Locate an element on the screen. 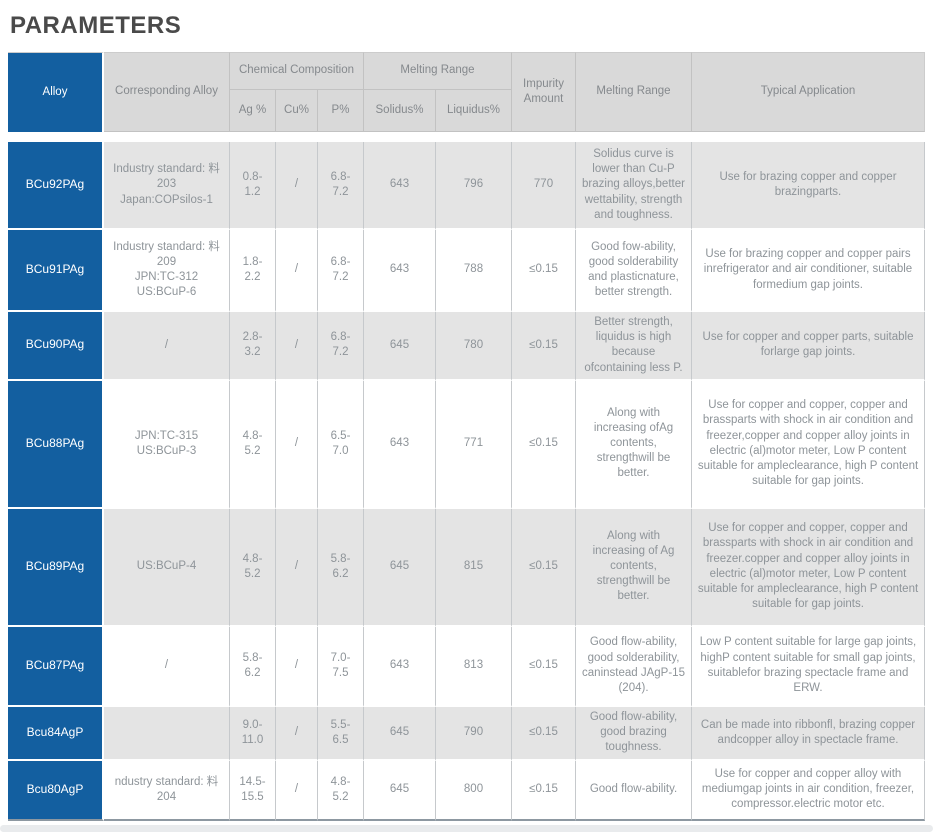 Image resolution: width=933 pixels, height=832 pixels. liquidus-cell: 780 is located at coordinates (474, 346).